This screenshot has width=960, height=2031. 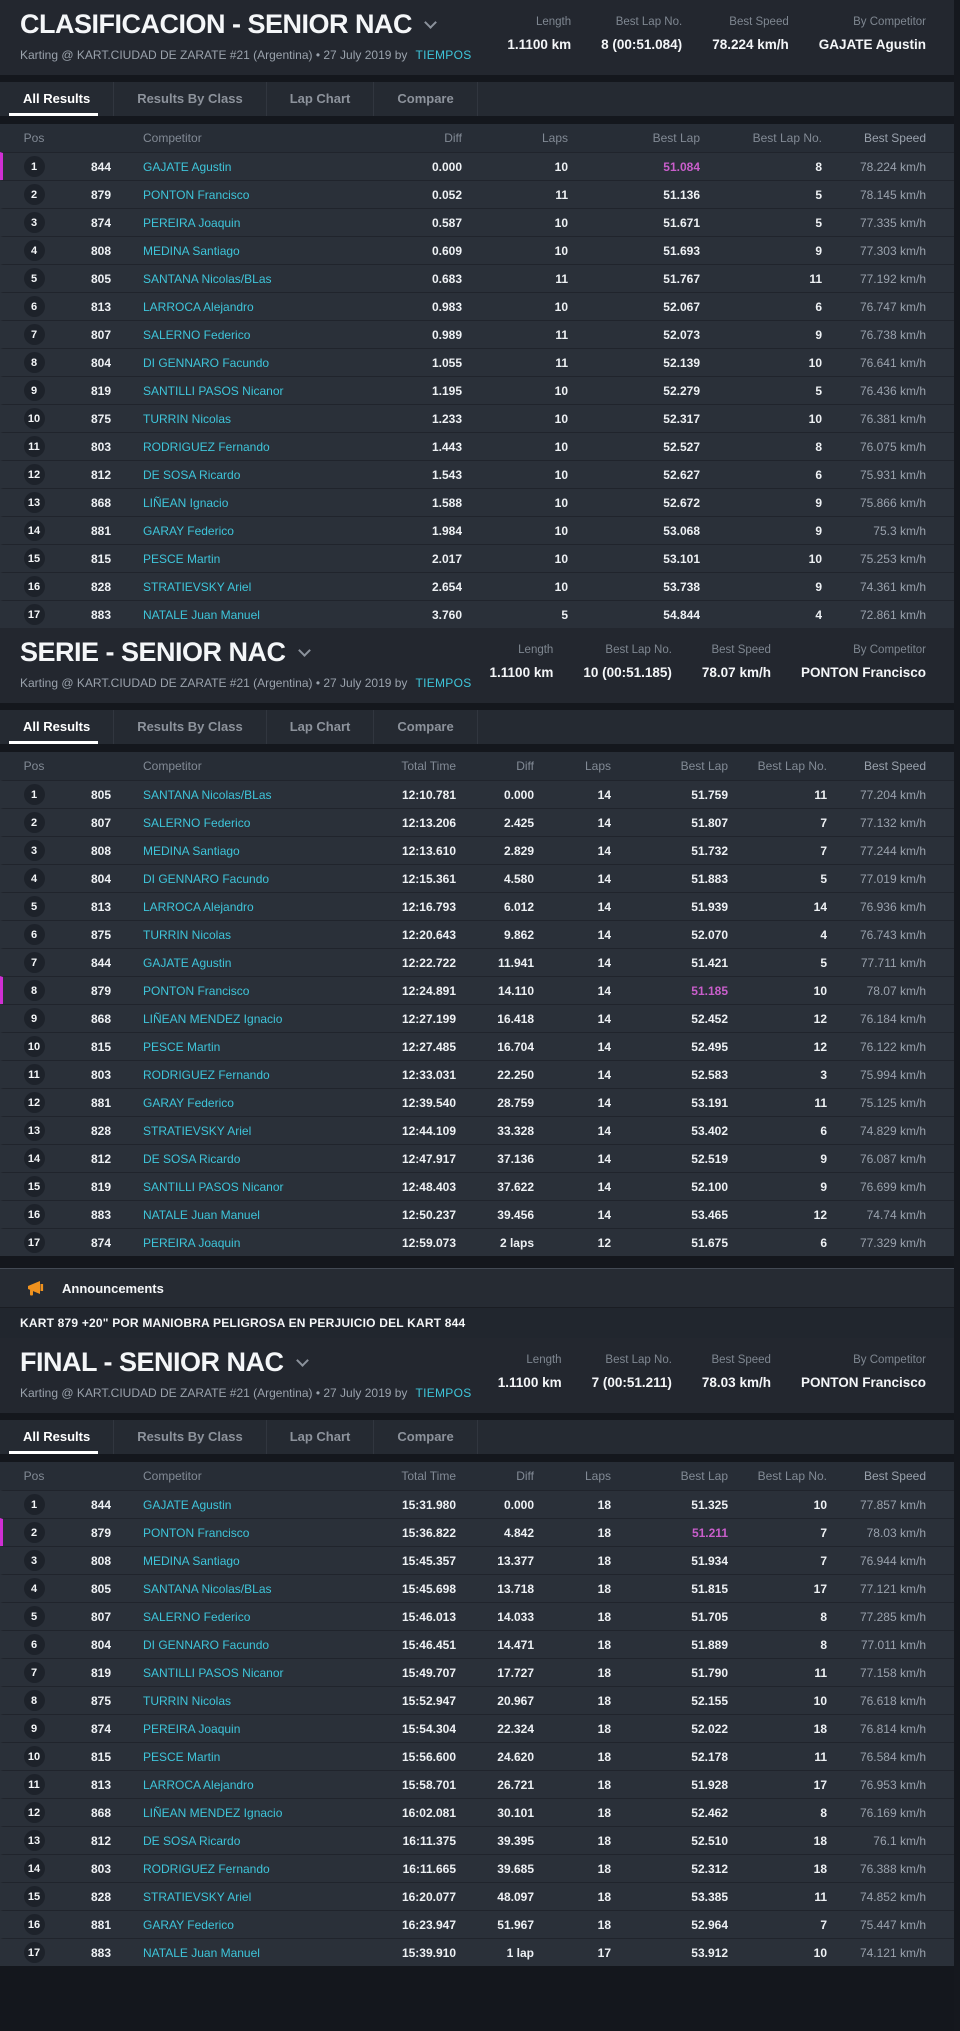 I want to click on best-speed-value: 76.388 km/h, so click(x=892, y=1868).